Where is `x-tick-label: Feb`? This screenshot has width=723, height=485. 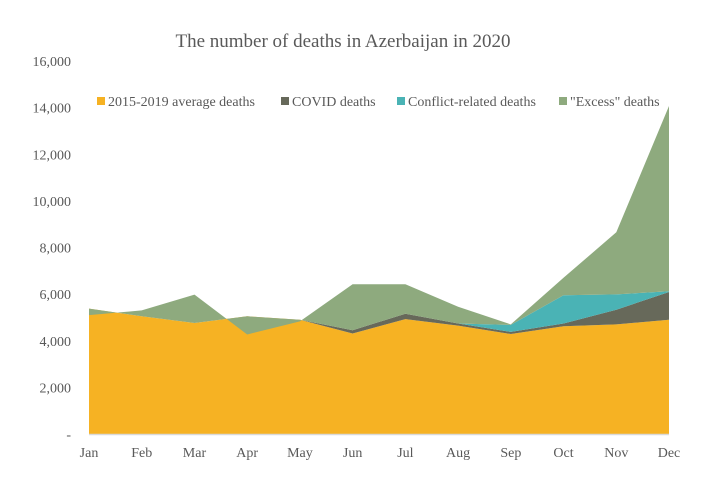 x-tick-label: Feb is located at coordinates (141, 453).